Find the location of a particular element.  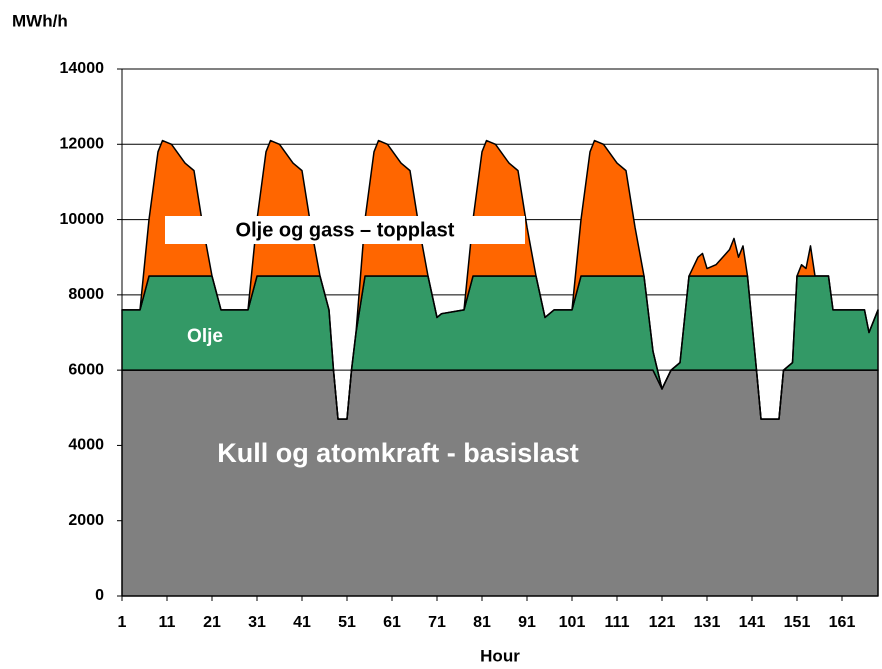

x-tick-label: 41 is located at coordinates (302, 622).